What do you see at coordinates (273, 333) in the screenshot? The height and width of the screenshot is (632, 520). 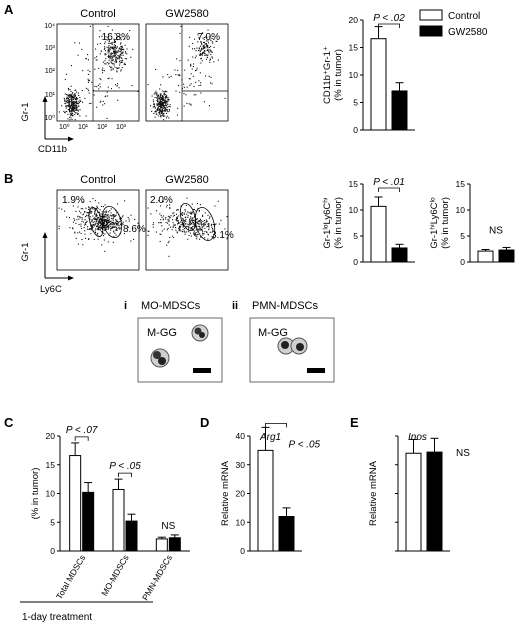 I see `stain-label-ii: M-GG` at bounding box center [273, 333].